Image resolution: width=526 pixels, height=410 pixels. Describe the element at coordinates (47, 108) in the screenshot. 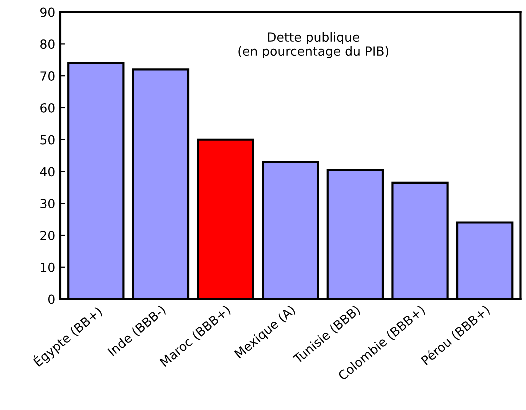

I see `y-tick-label: 60` at that location.